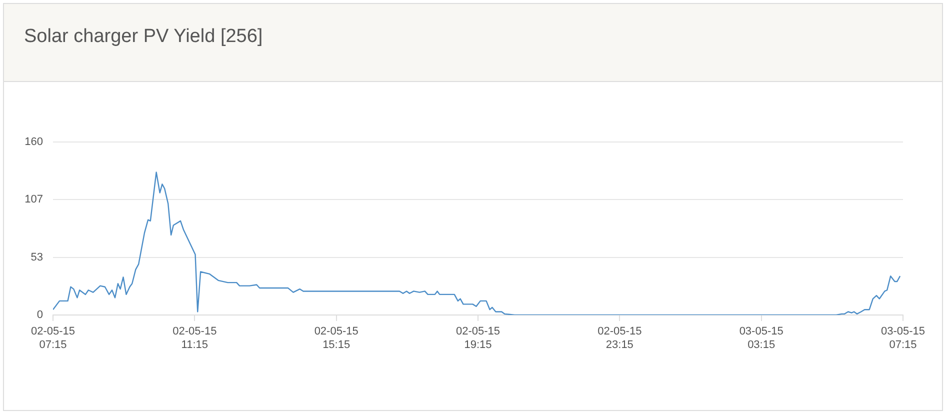 The height and width of the screenshot is (414, 948). What do you see at coordinates (53, 338) in the screenshot?
I see `x-tick-label: 02-05-15 07:15` at bounding box center [53, 338].